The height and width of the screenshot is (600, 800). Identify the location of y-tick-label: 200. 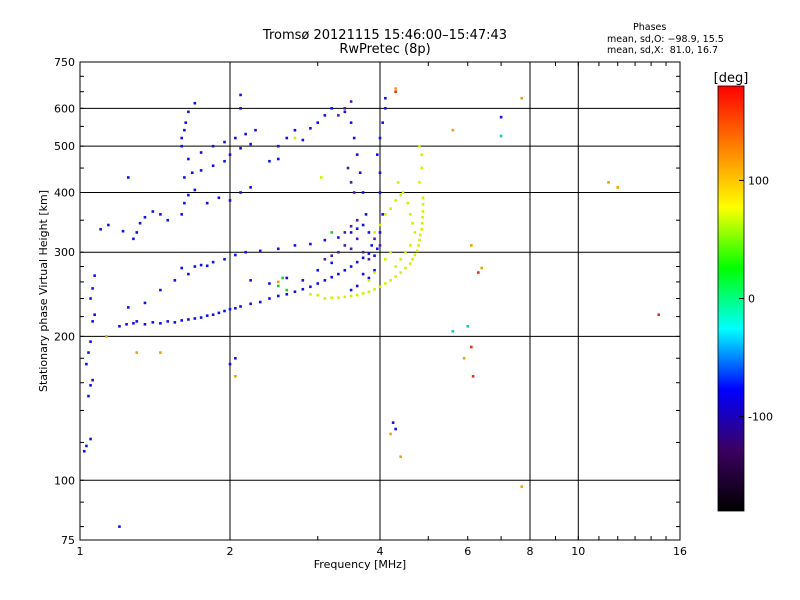
(64, 336).